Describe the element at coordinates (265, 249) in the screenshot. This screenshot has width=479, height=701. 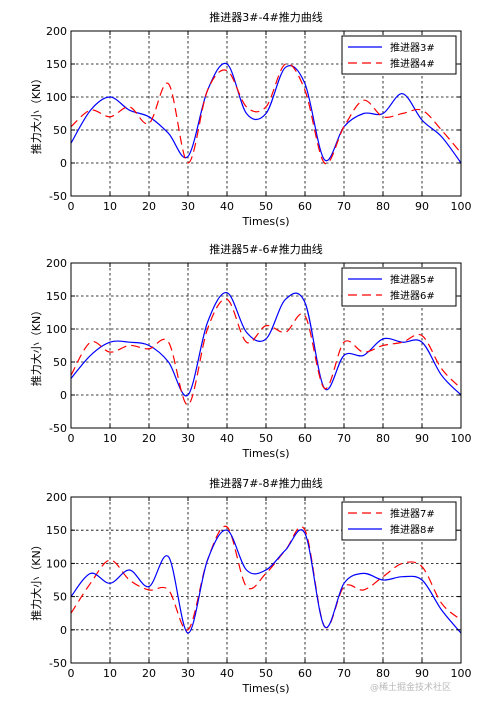
I see `chart-title: 推进器5#-6#推力曲线` at that location.